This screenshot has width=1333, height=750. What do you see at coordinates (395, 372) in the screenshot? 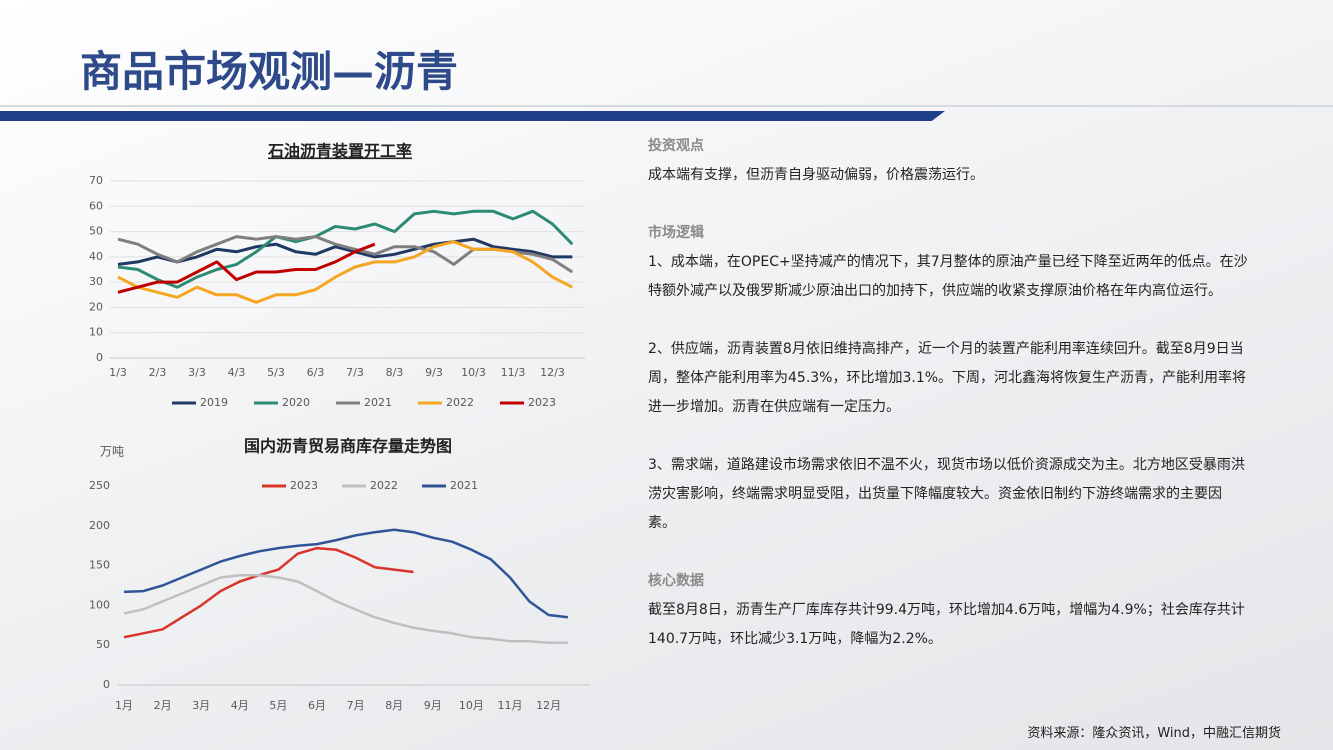
I see `x-tick-label: 8/3` at bounding box center [395, 372].